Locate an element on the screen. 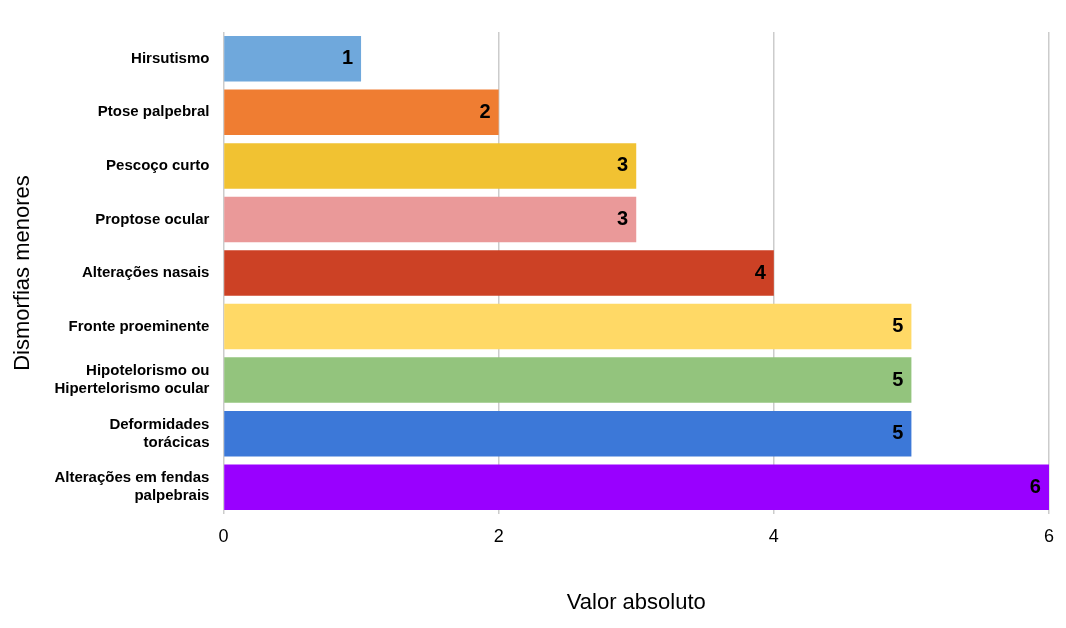  y-tick-label: Deformidades torácicas is located at coordinates (159, 432).